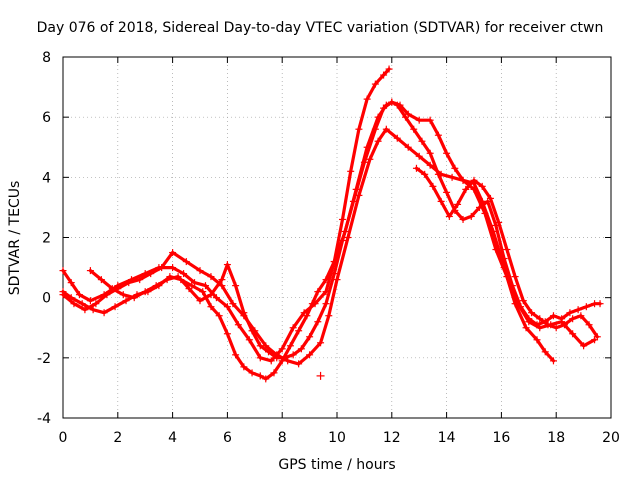 The width and height of the screenshot is (640, 480). Describe the element at coordinates (15, 238) in the screenshot. I see `y-axis-label: SDTVAR / TECUs` at that location.